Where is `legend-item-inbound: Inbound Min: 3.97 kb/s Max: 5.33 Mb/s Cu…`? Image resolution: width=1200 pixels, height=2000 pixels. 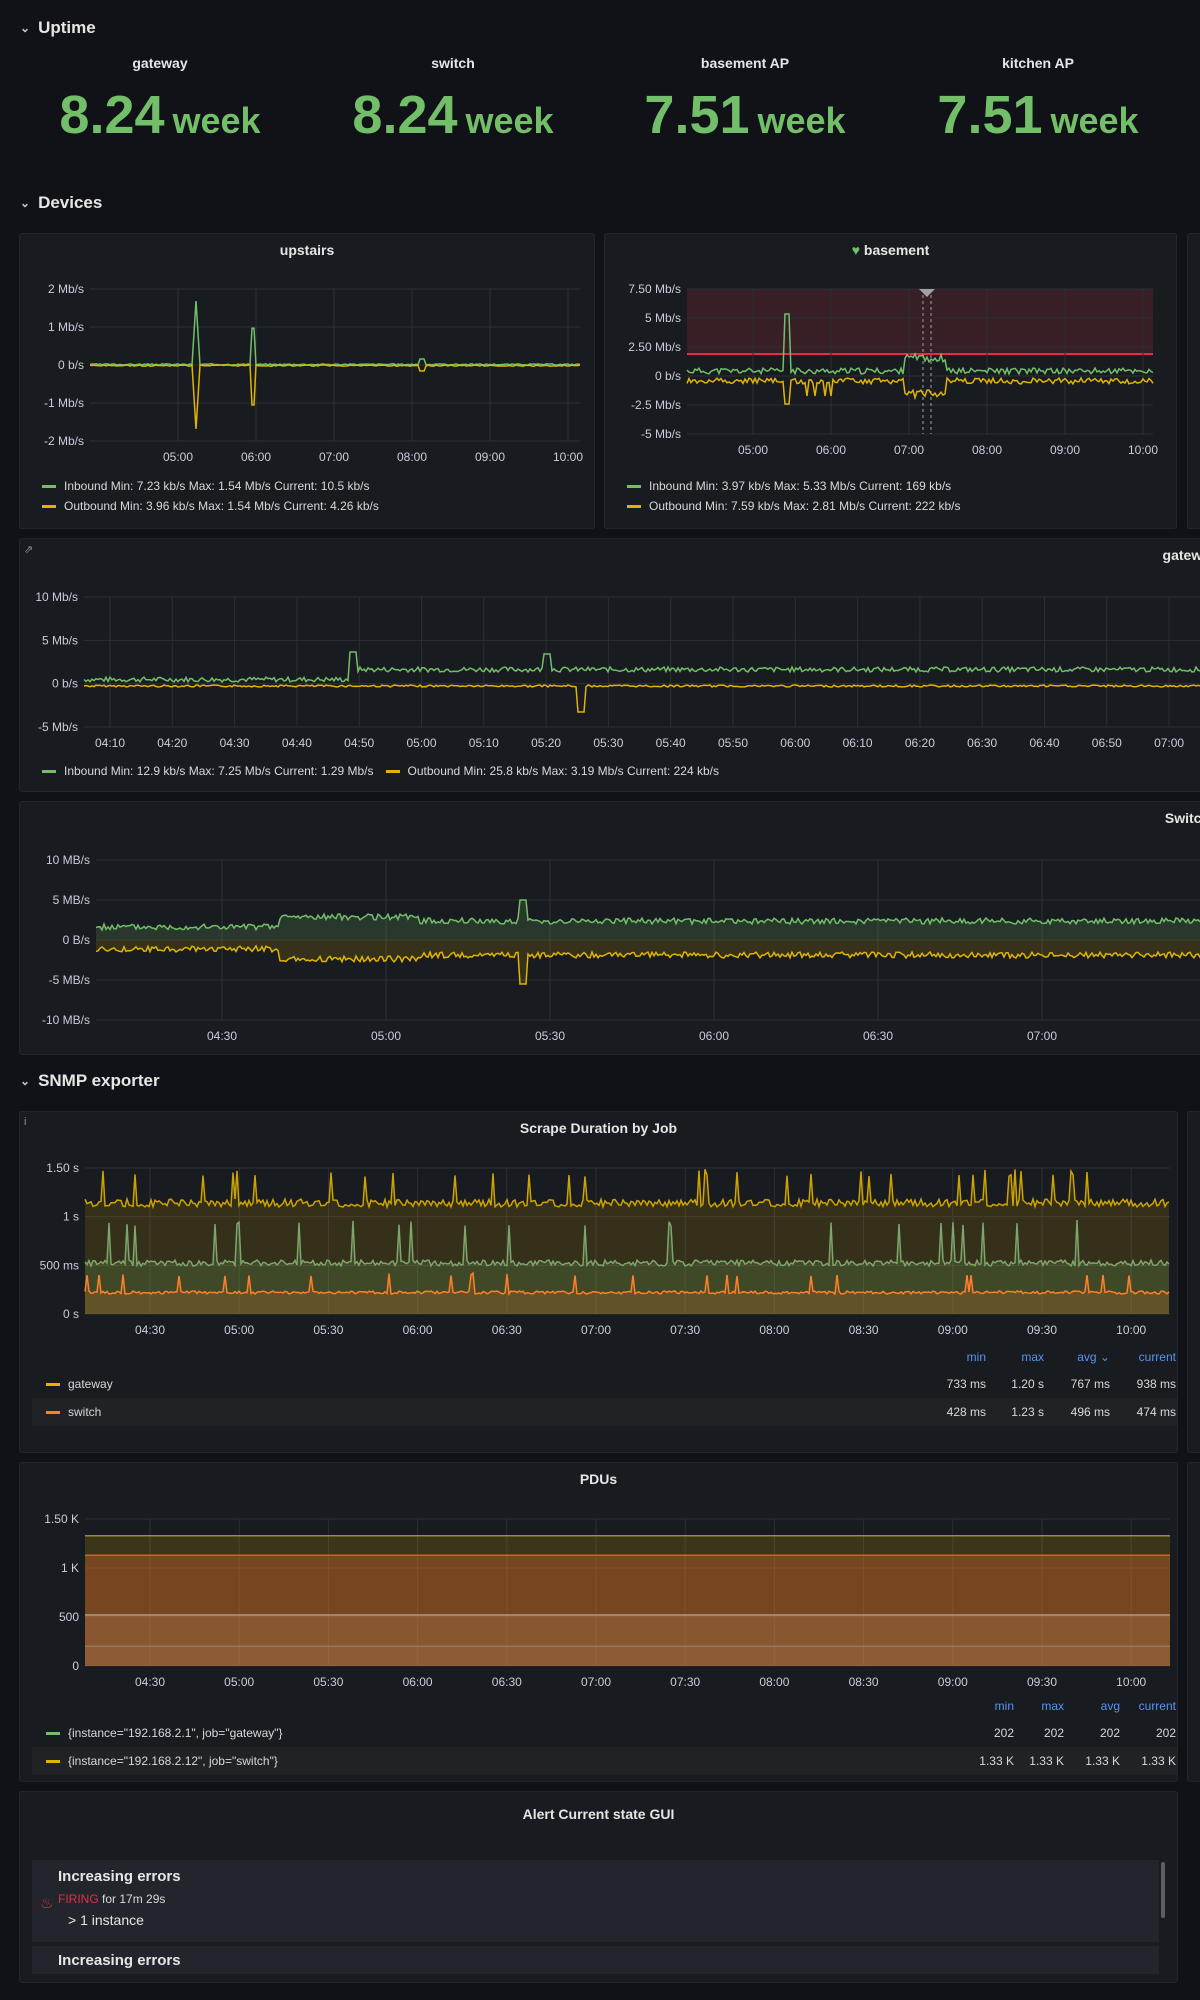
legend-item-inbound: Inbound Min: 3.97 kb/s Max: 5.33 Mb/s Cu… is located at coordinates (794, 486).